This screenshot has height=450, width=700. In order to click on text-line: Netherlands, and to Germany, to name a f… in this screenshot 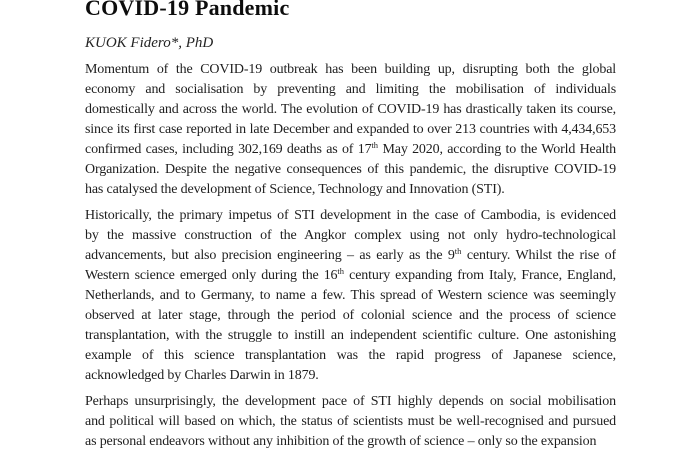, I will do `click(350, 295)`.